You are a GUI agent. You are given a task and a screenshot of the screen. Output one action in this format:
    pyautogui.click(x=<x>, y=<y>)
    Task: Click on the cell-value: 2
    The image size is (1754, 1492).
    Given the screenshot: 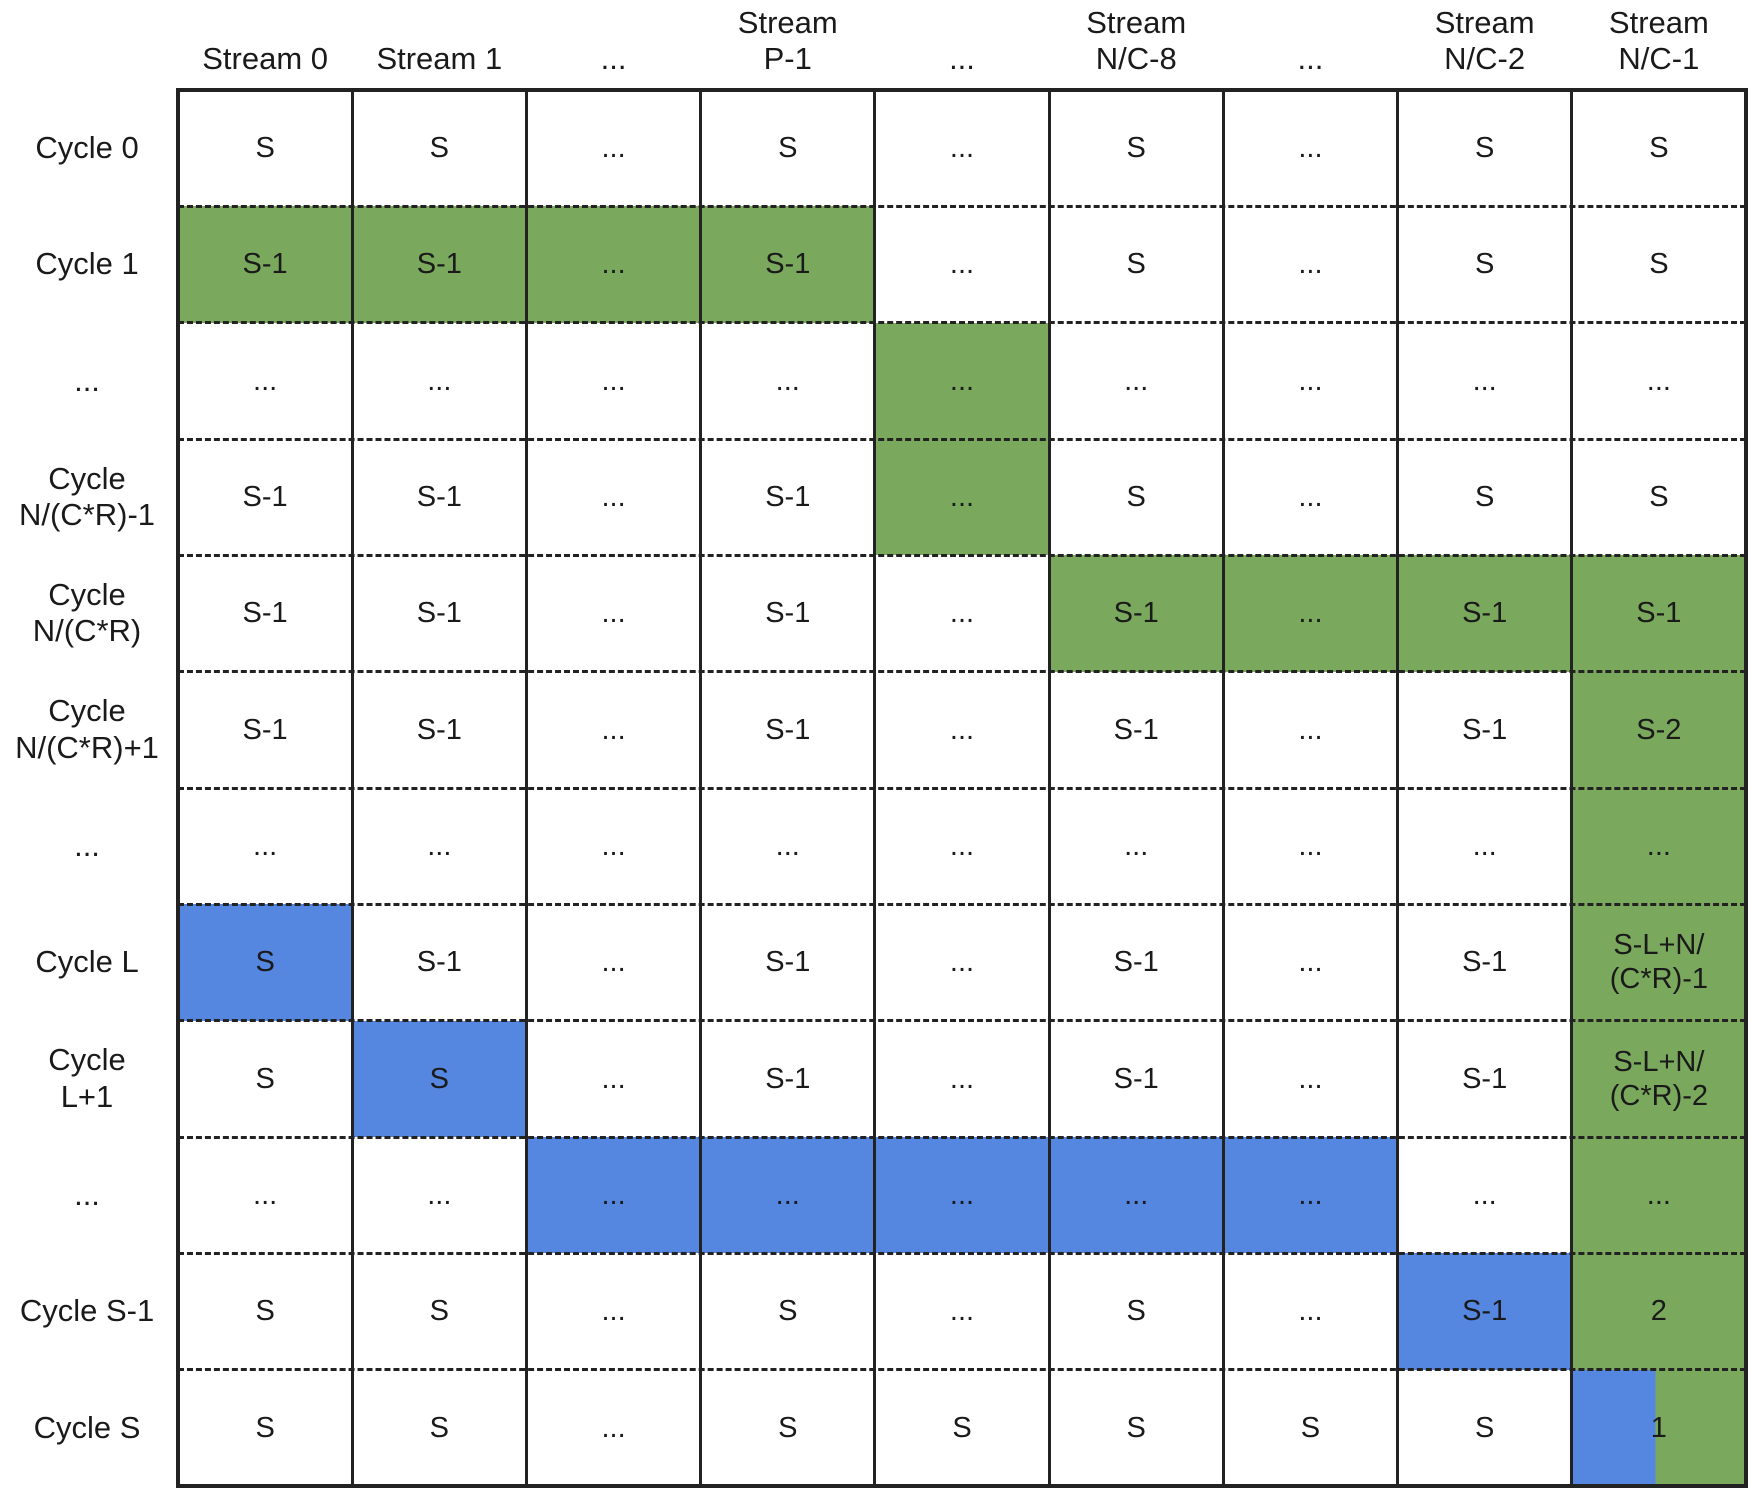 What is the action you would take?
    pyautogui.click(x=1658, y=1311)
    